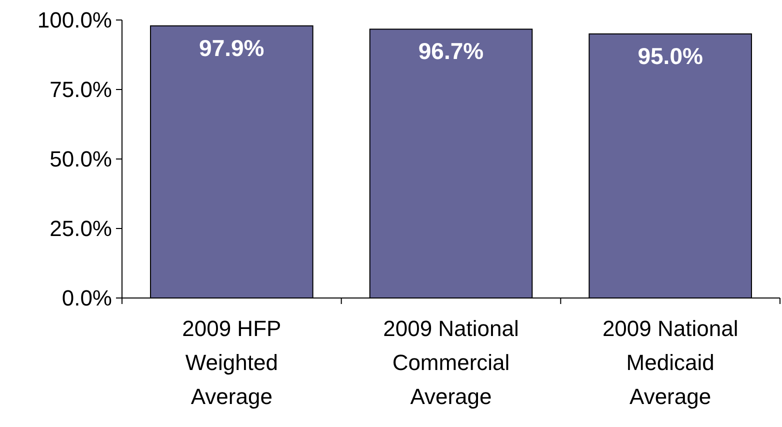  I want to click on data-label: 96.7%, so click(451, 51).